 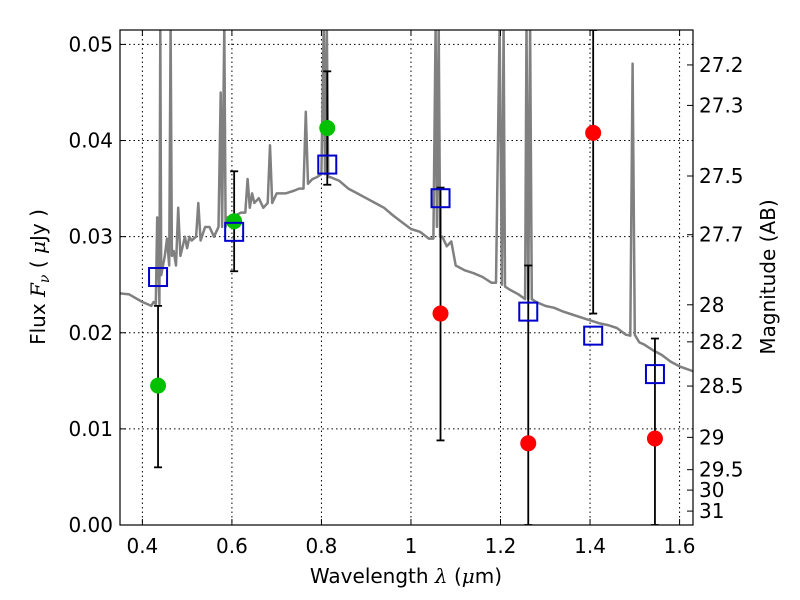 I want to click on y-tick-label: 0.03, so click(x=90, y=237).